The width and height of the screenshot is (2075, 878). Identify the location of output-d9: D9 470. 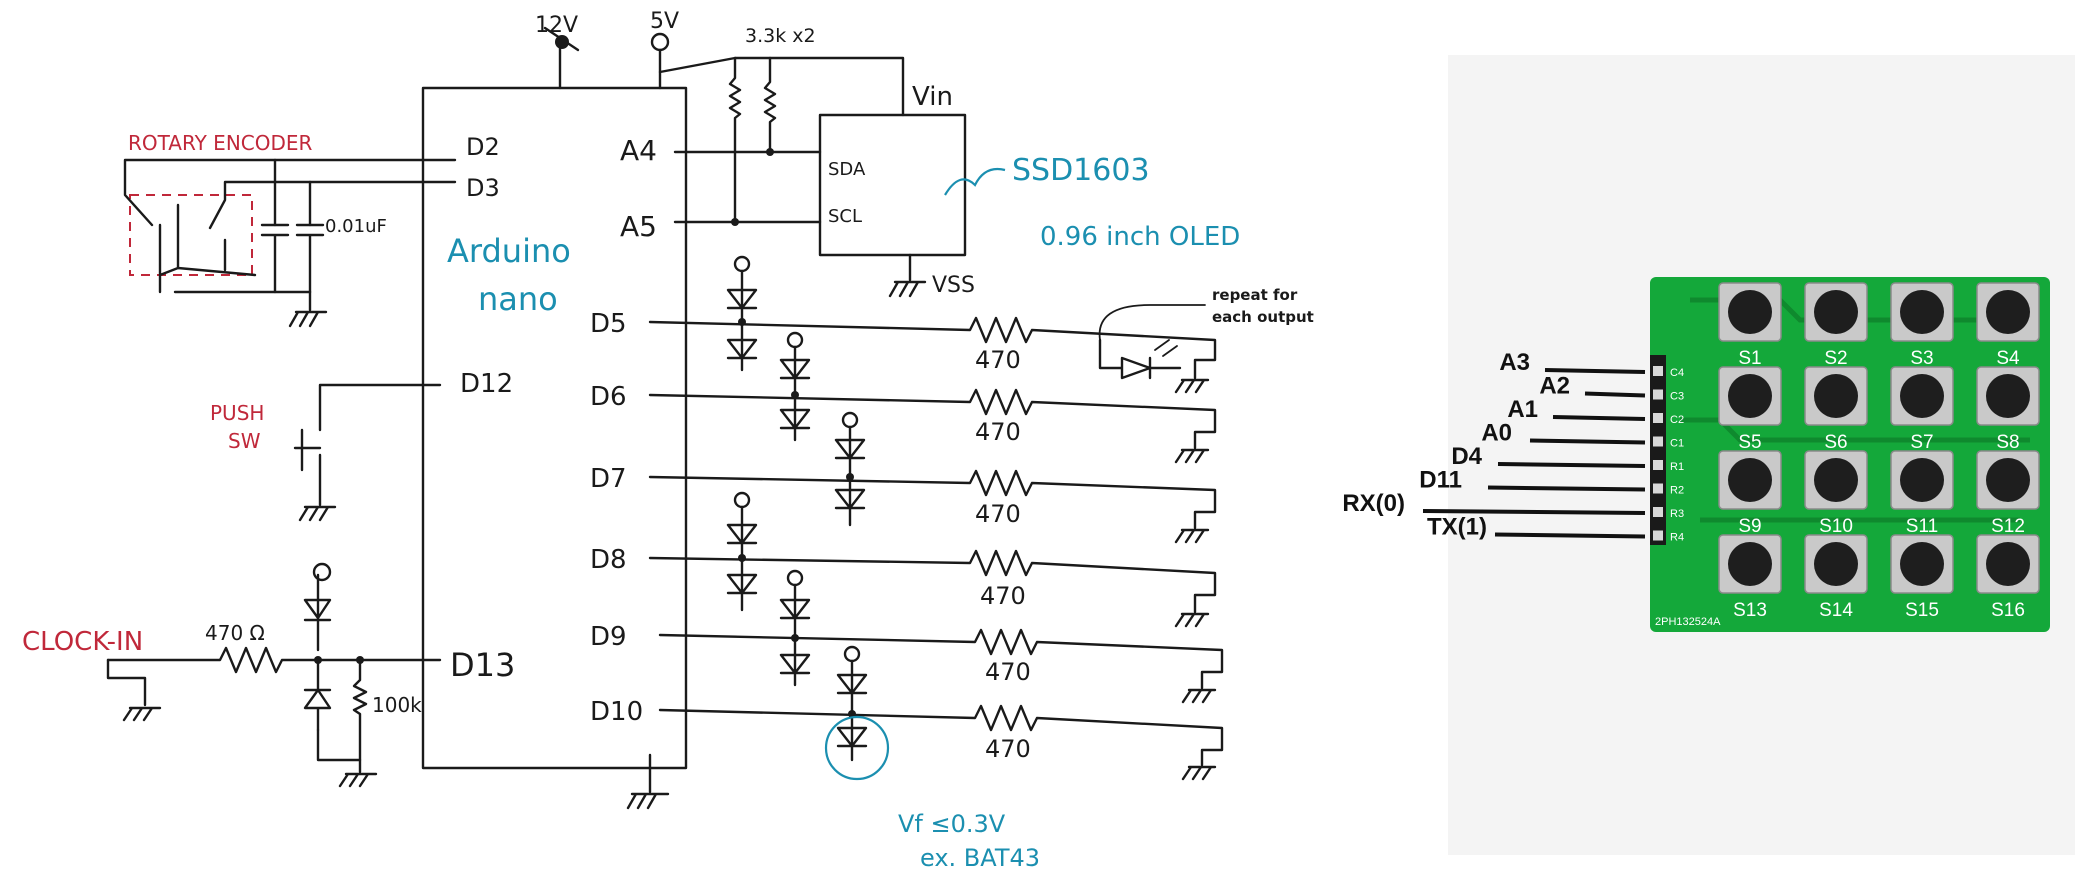
(907, 663).